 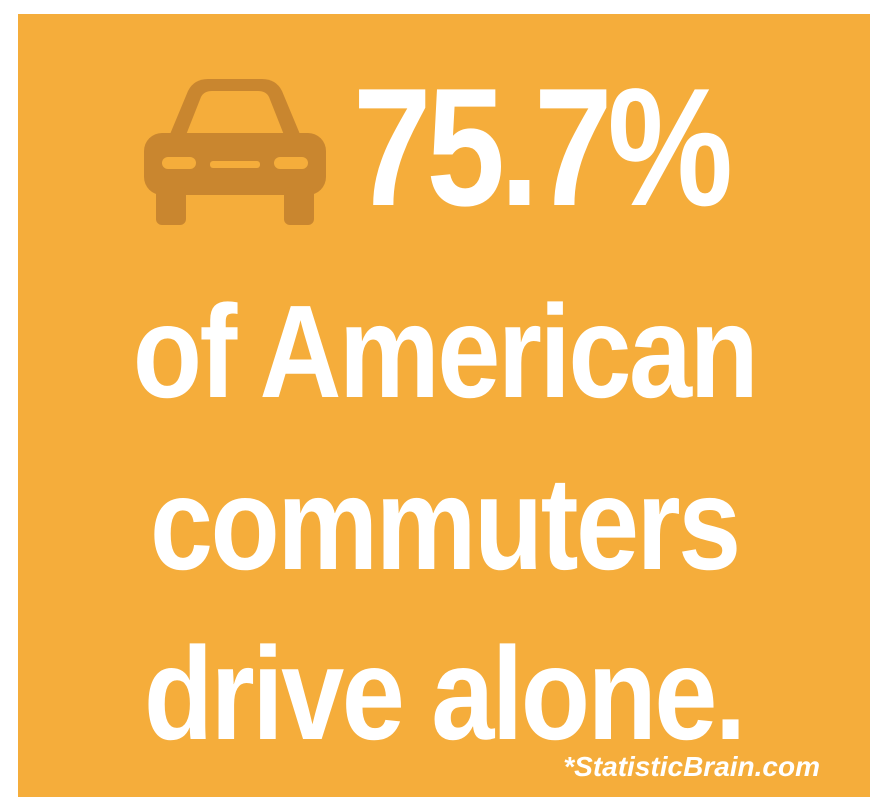 I want to click on headline-line-3: drive alone., so click(x=445, y=693).